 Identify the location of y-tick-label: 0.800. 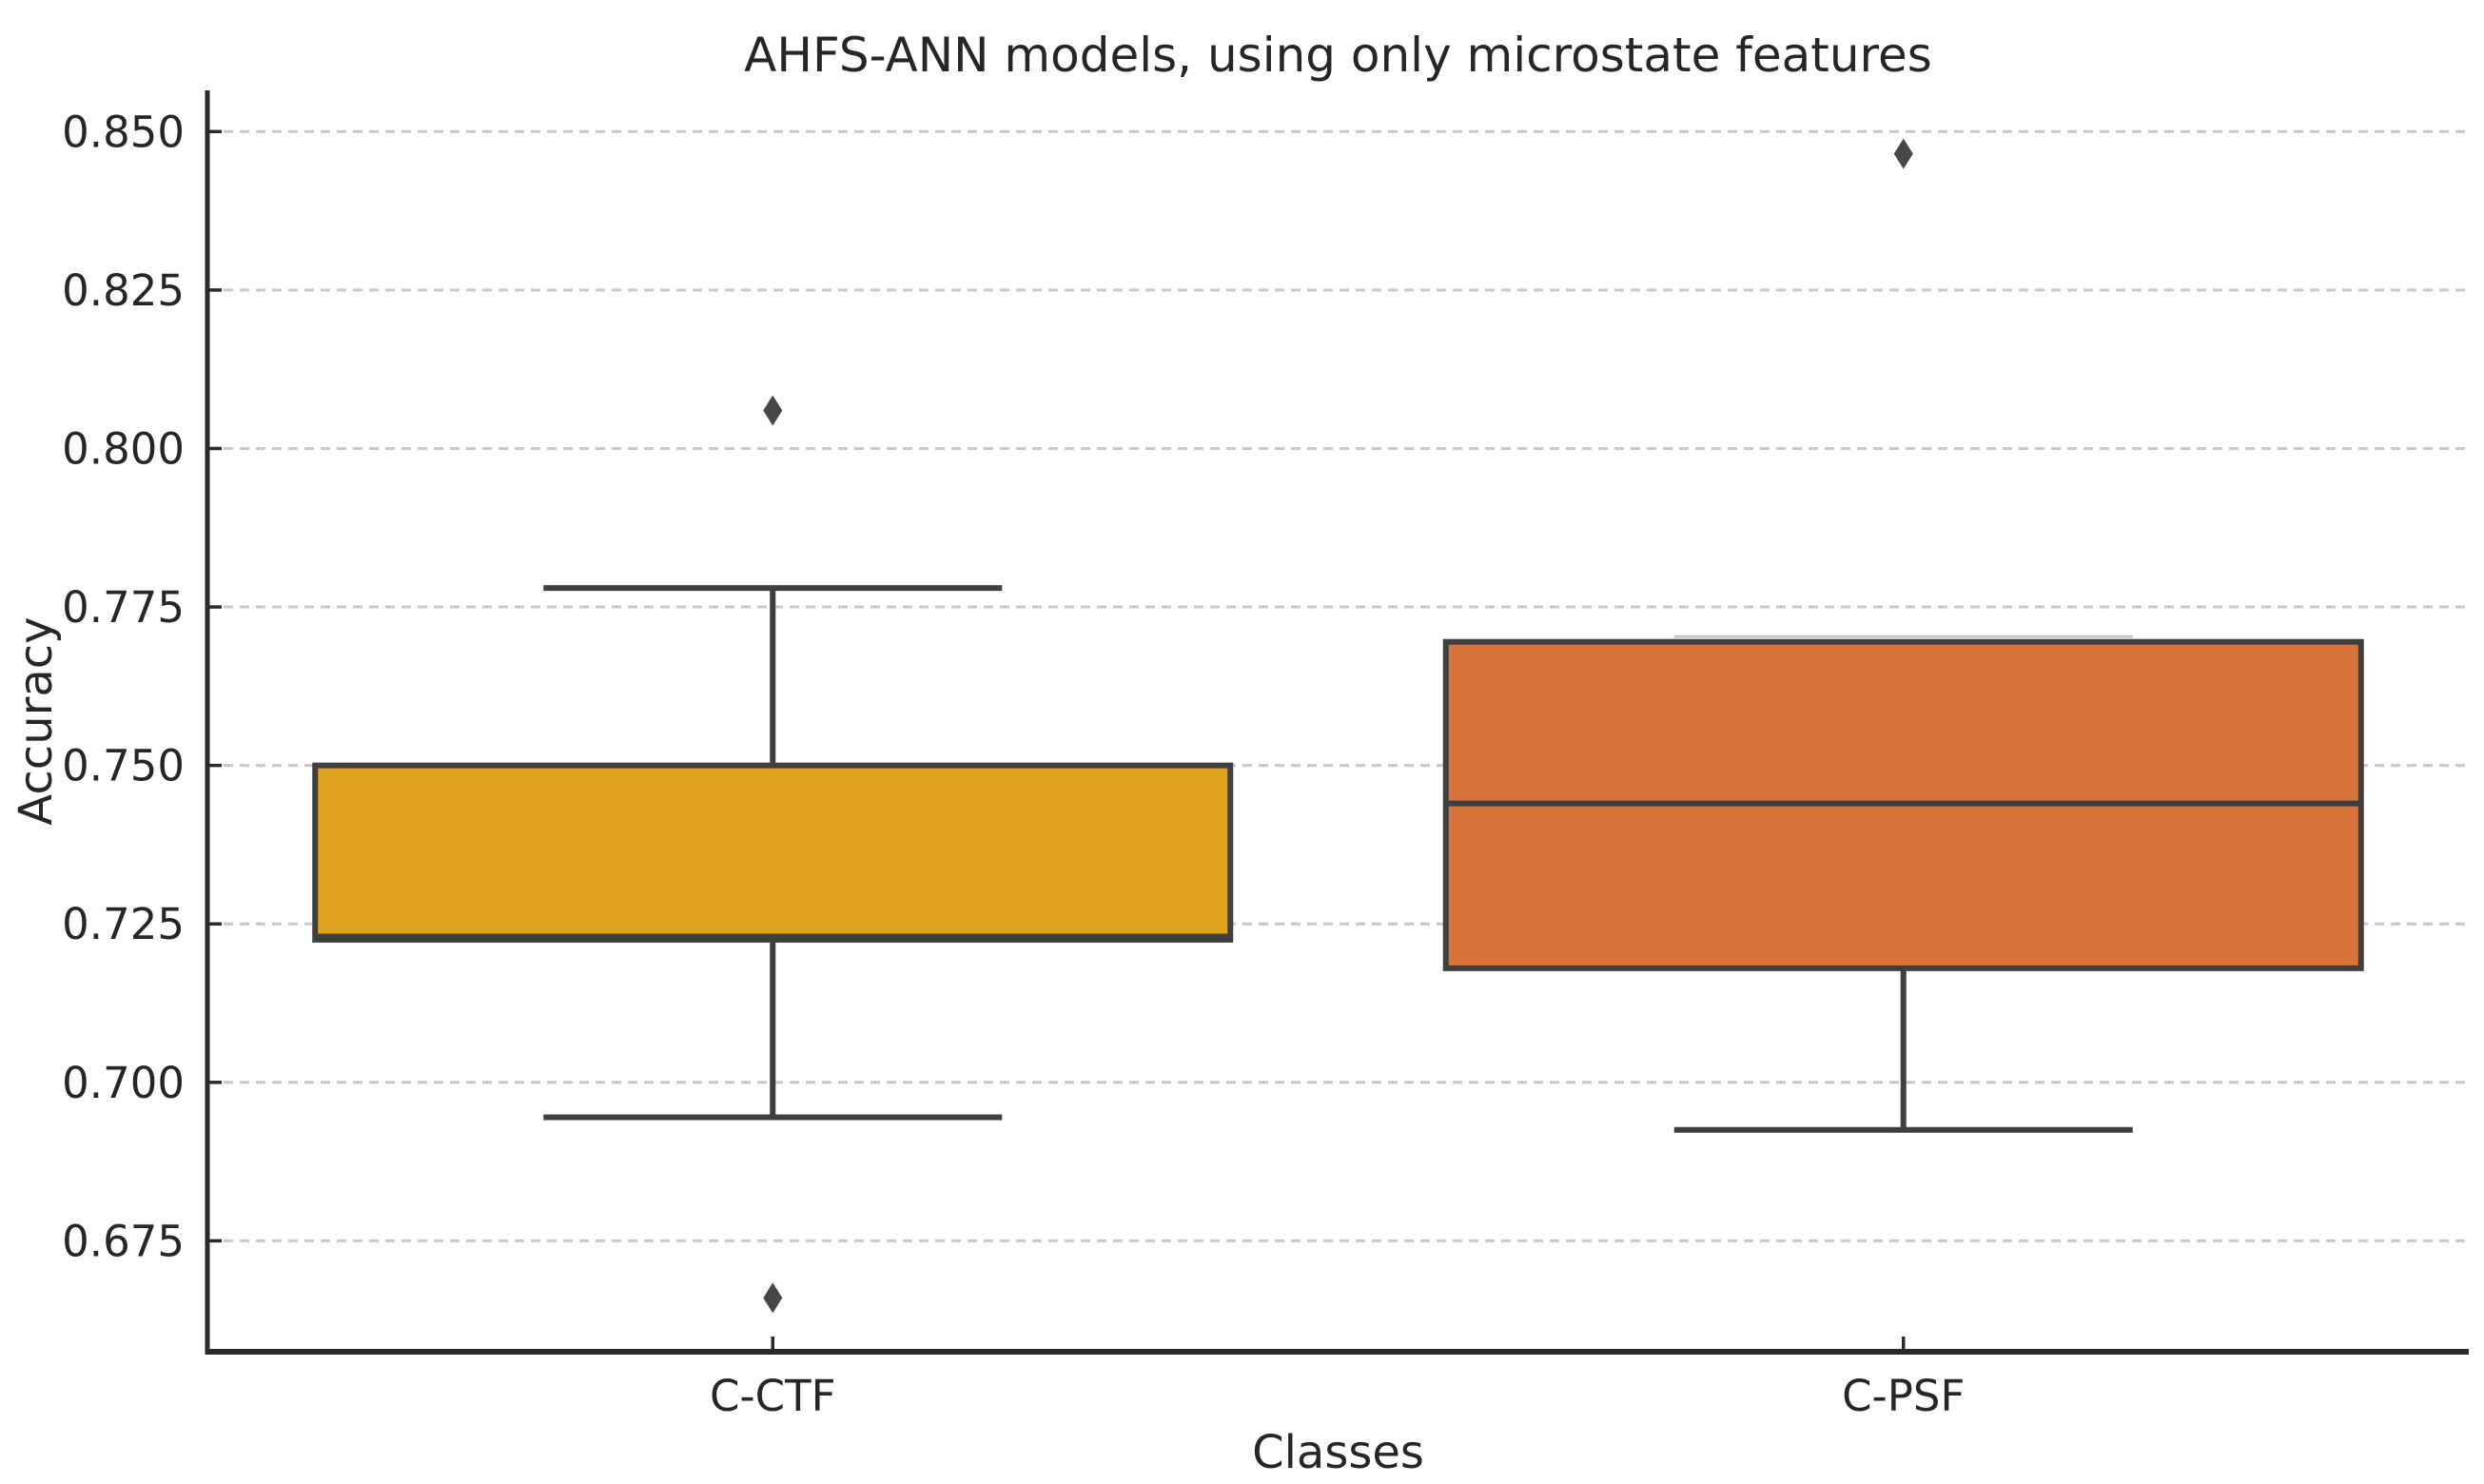
(123, 448).